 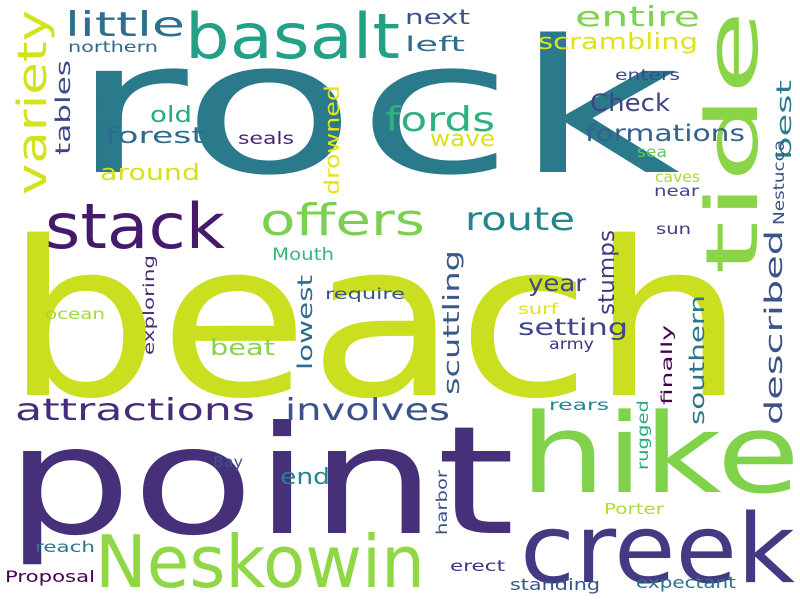 What do you see at coordinates (637, 16) in the screenshot?
I see `word-entire: entire` at bounding box center [637, 16].